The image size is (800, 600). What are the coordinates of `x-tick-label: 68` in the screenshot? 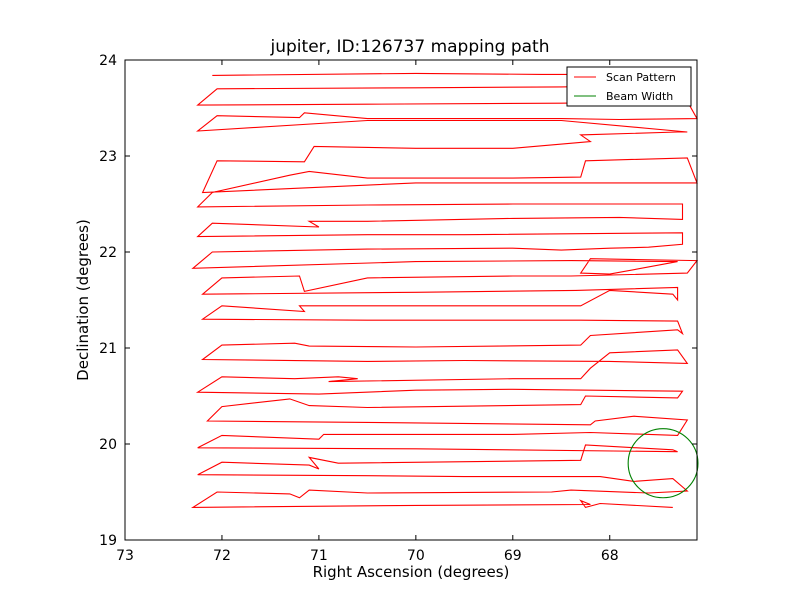 It's located at (610, 556).